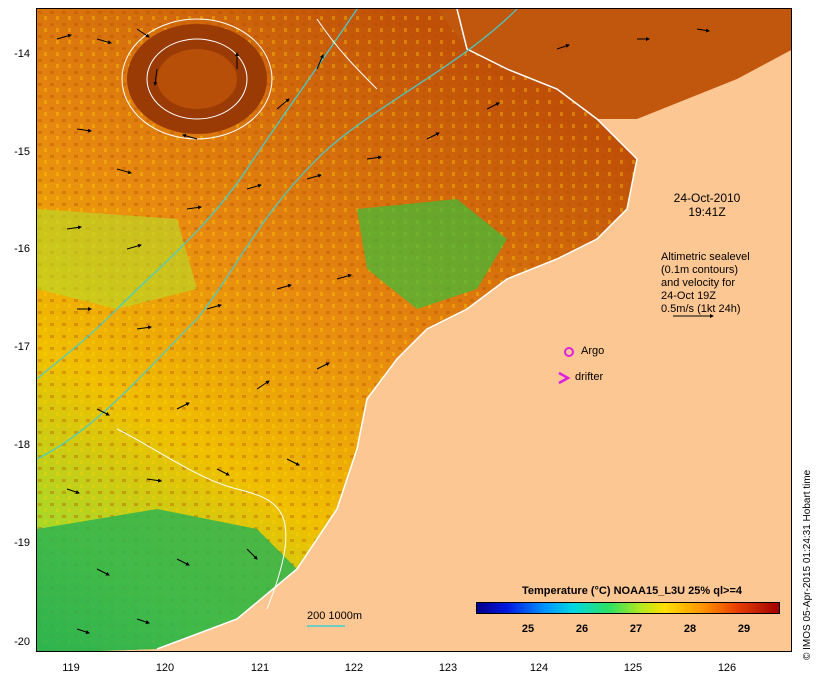 Image resolution: width=820 pixels, height=680 pixels. What do you see at coordinates (727, 668) in the screenshot?
I see `x-tick-label: 126` at bounding box center [727, 668].